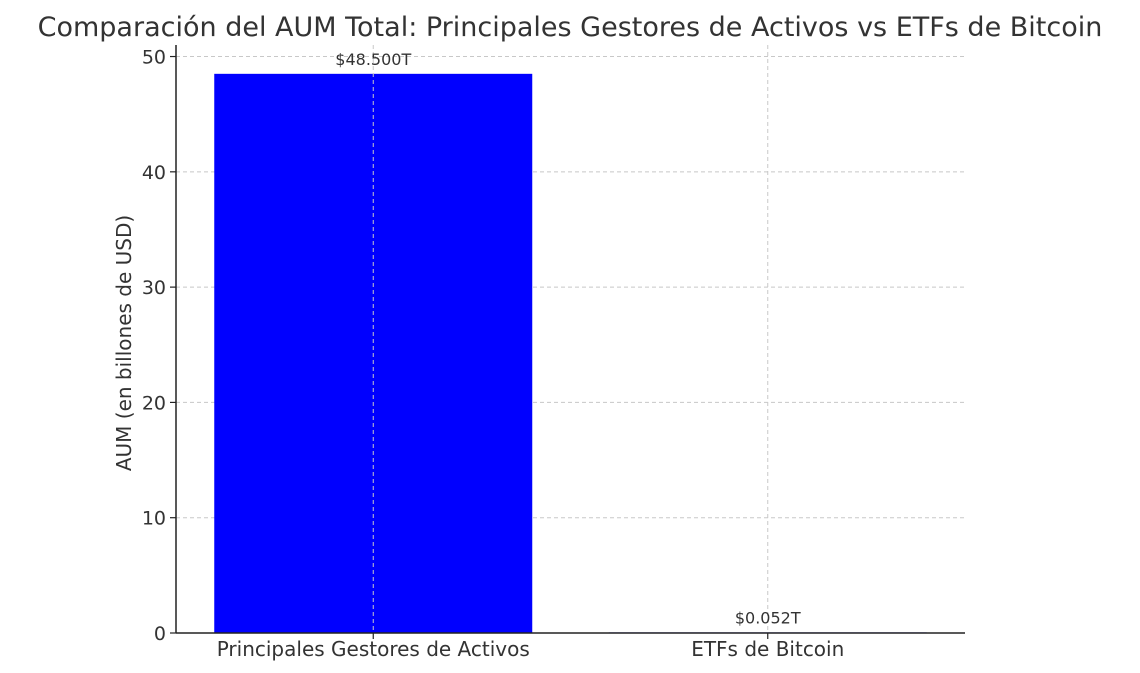  What do you see at coordinates (373, 649) in the screenshot?
I see `x-tick-label: Principales Gestores de Activos` at bounding box center [373, 649].